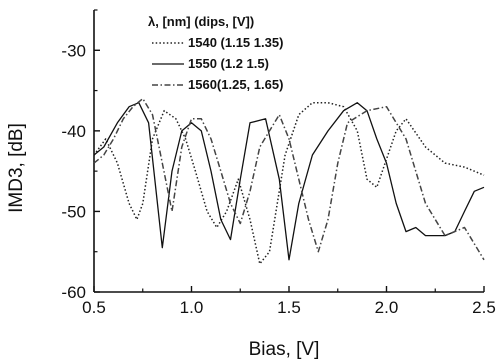  What do you see at coordinates (73, 211) in the screenshot?
I see `y-tick-label: -50` at bounding box center [73, 211].